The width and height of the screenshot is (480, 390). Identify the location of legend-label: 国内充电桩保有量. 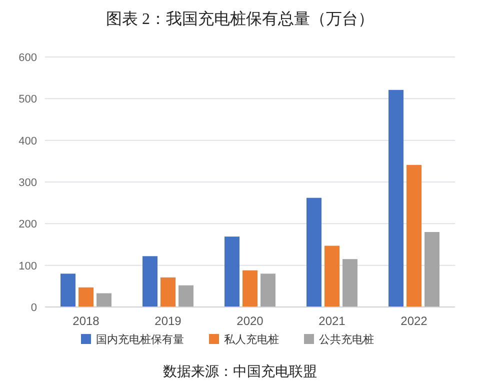
(140, 339).